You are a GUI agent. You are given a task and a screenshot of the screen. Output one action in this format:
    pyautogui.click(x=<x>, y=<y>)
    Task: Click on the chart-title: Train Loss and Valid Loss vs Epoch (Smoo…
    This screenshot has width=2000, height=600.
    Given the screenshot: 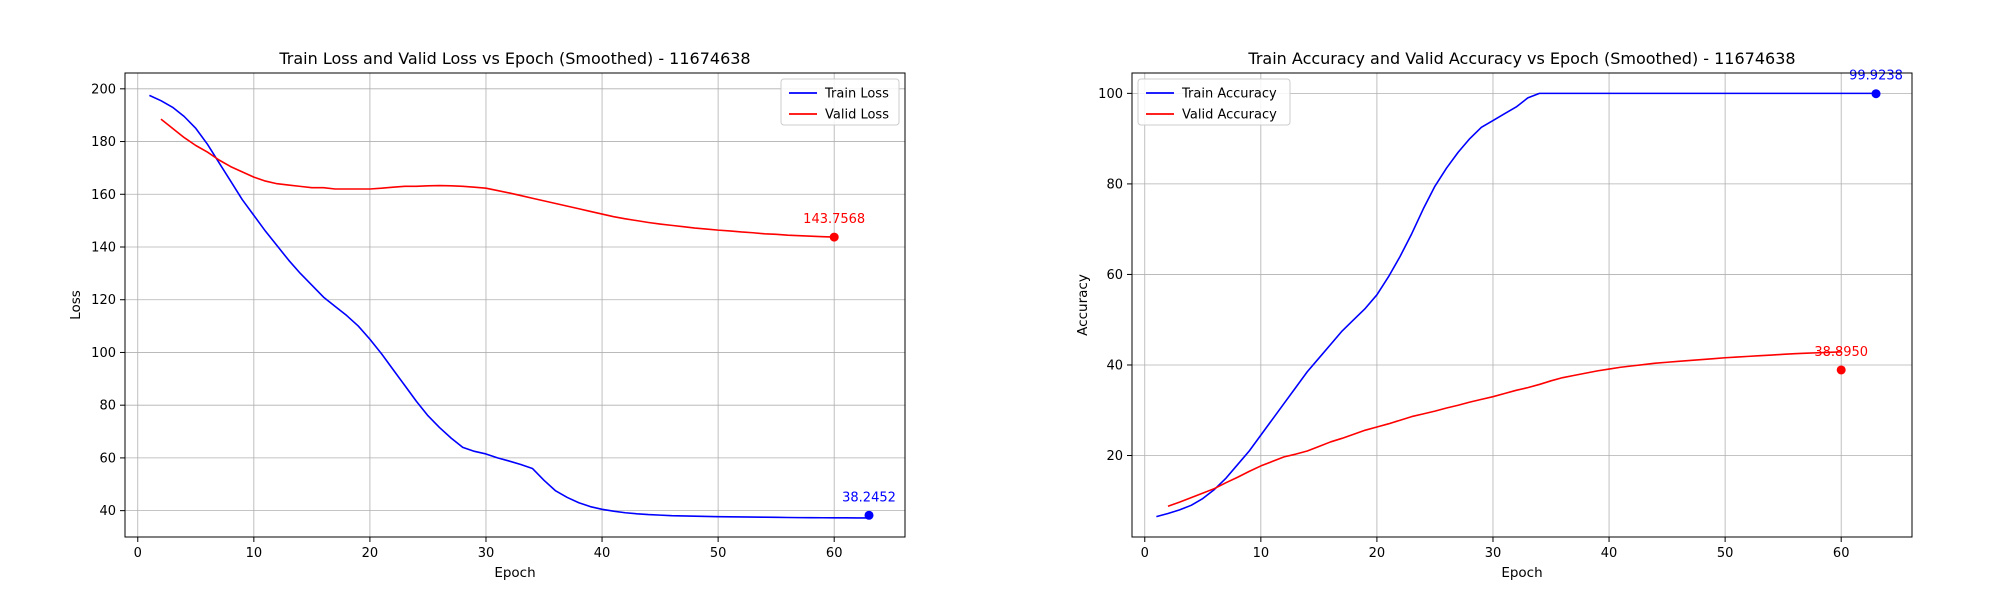 What is the action you would take?
    pyautogui.click(x=514, y=58)
    